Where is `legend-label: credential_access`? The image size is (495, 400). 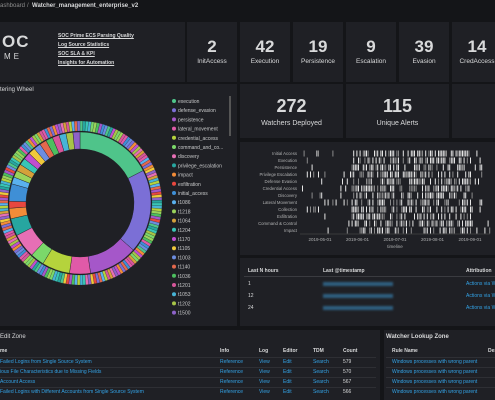 legend-label: credential_access is located at coordinates (198, 139).